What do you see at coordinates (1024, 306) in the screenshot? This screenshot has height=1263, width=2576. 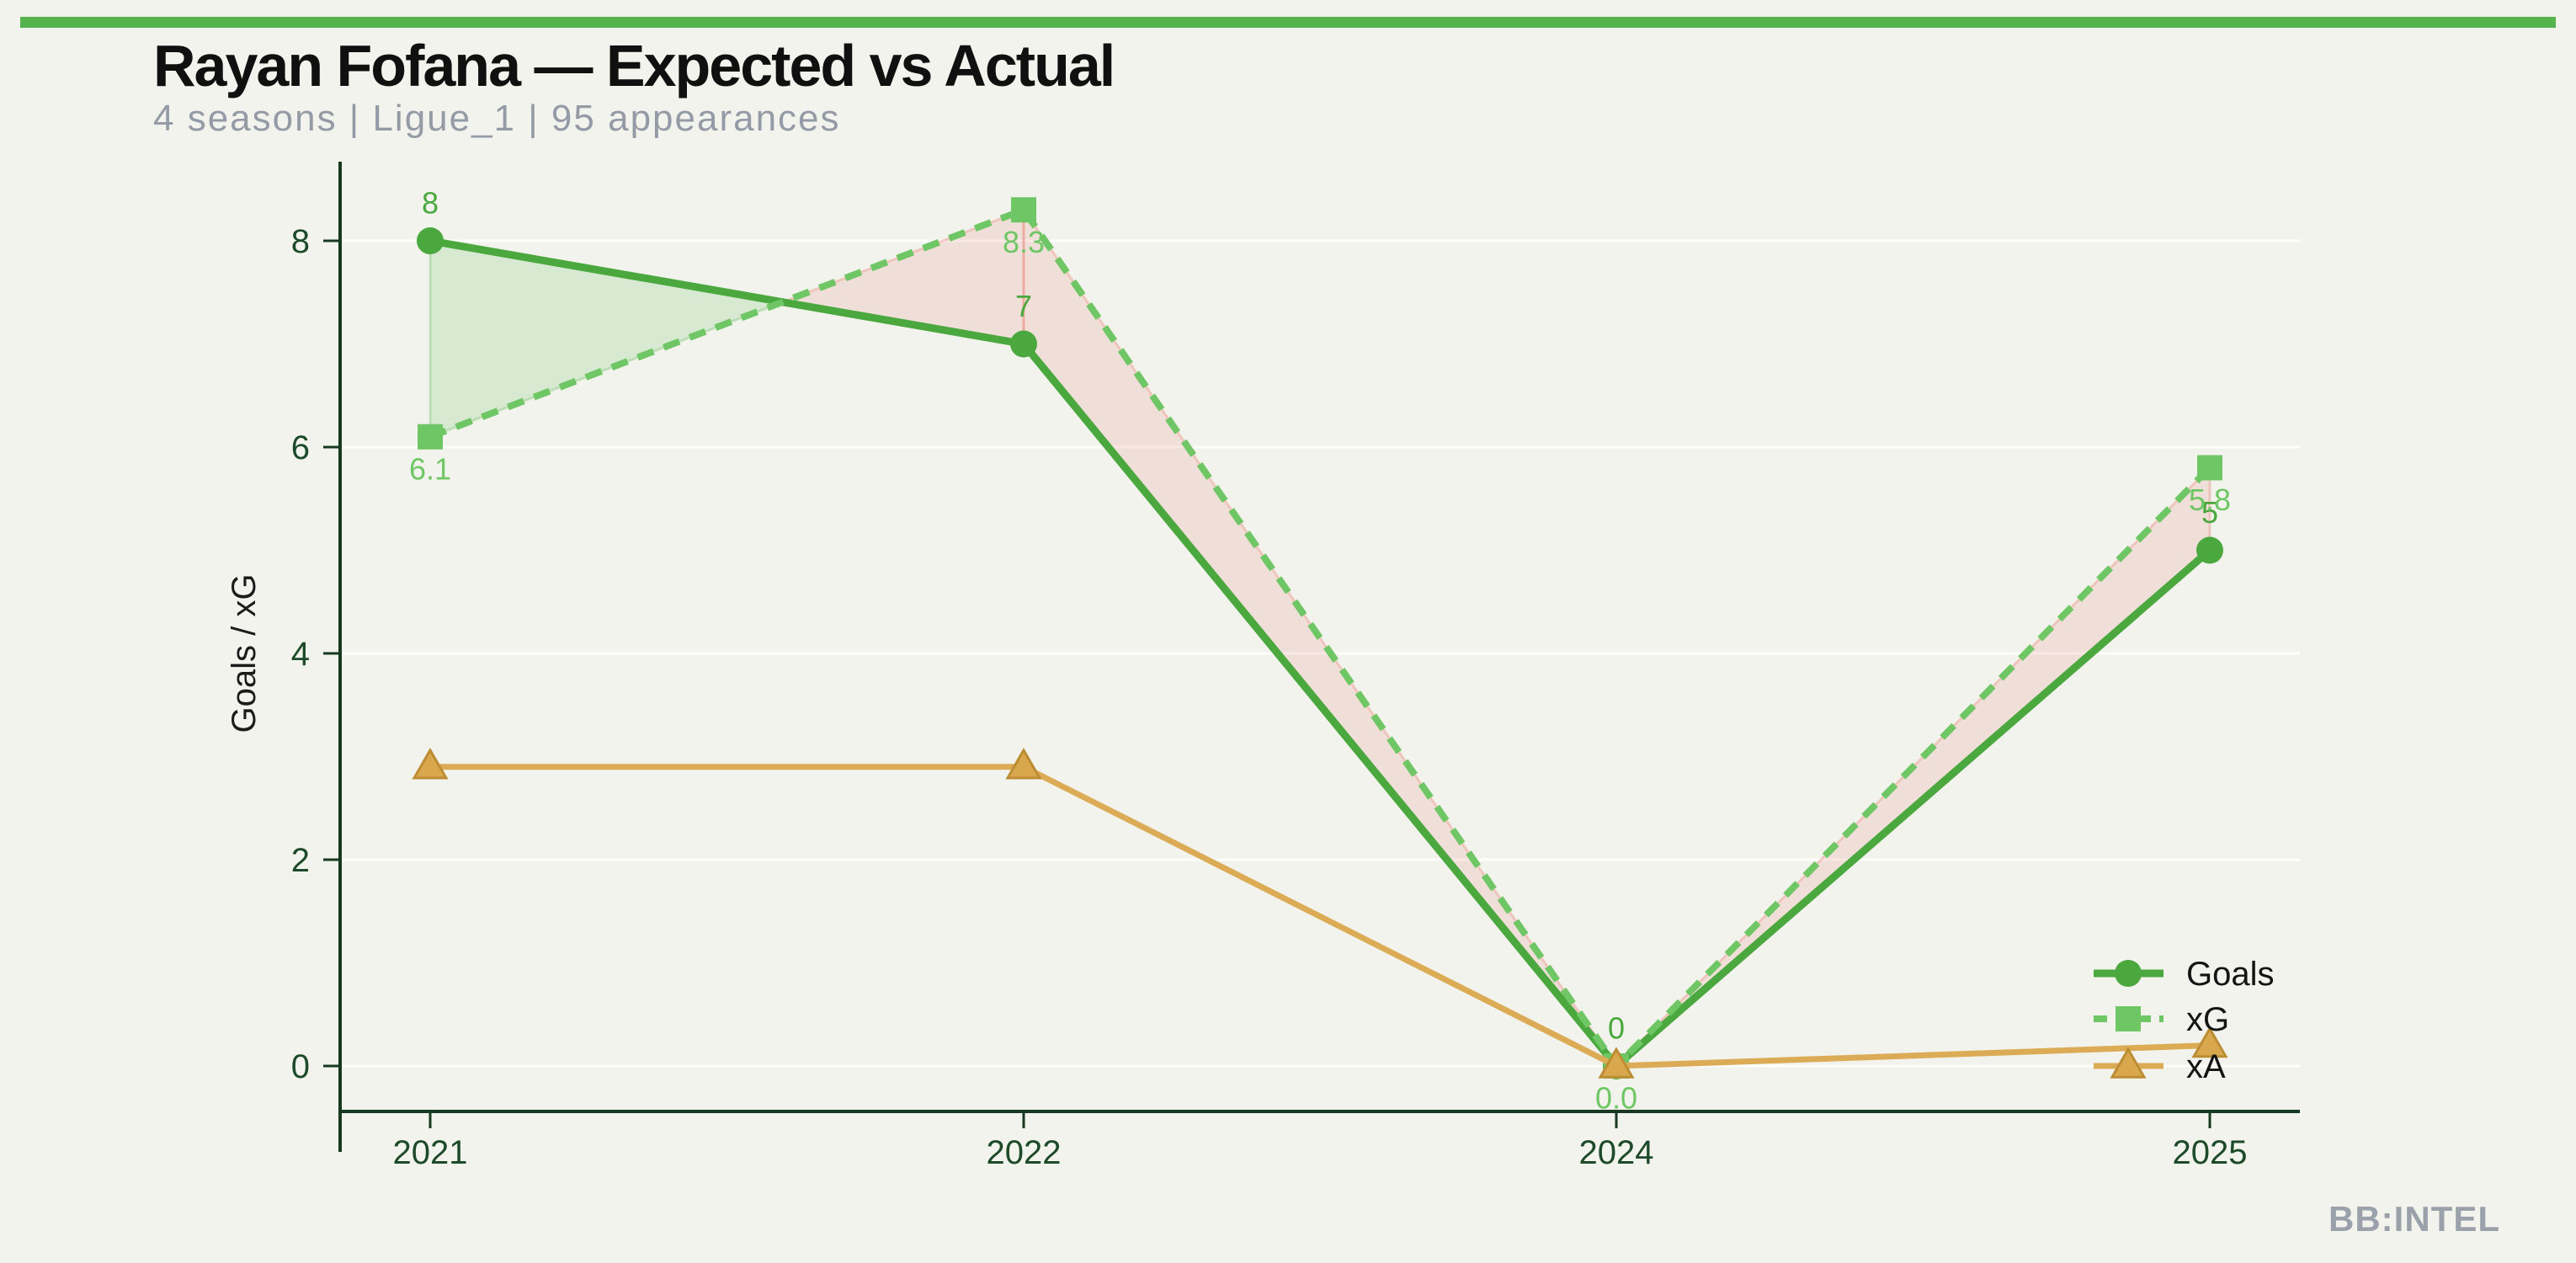 I see `series-goals-value-label: 7` at bounding box center [1024, 306].